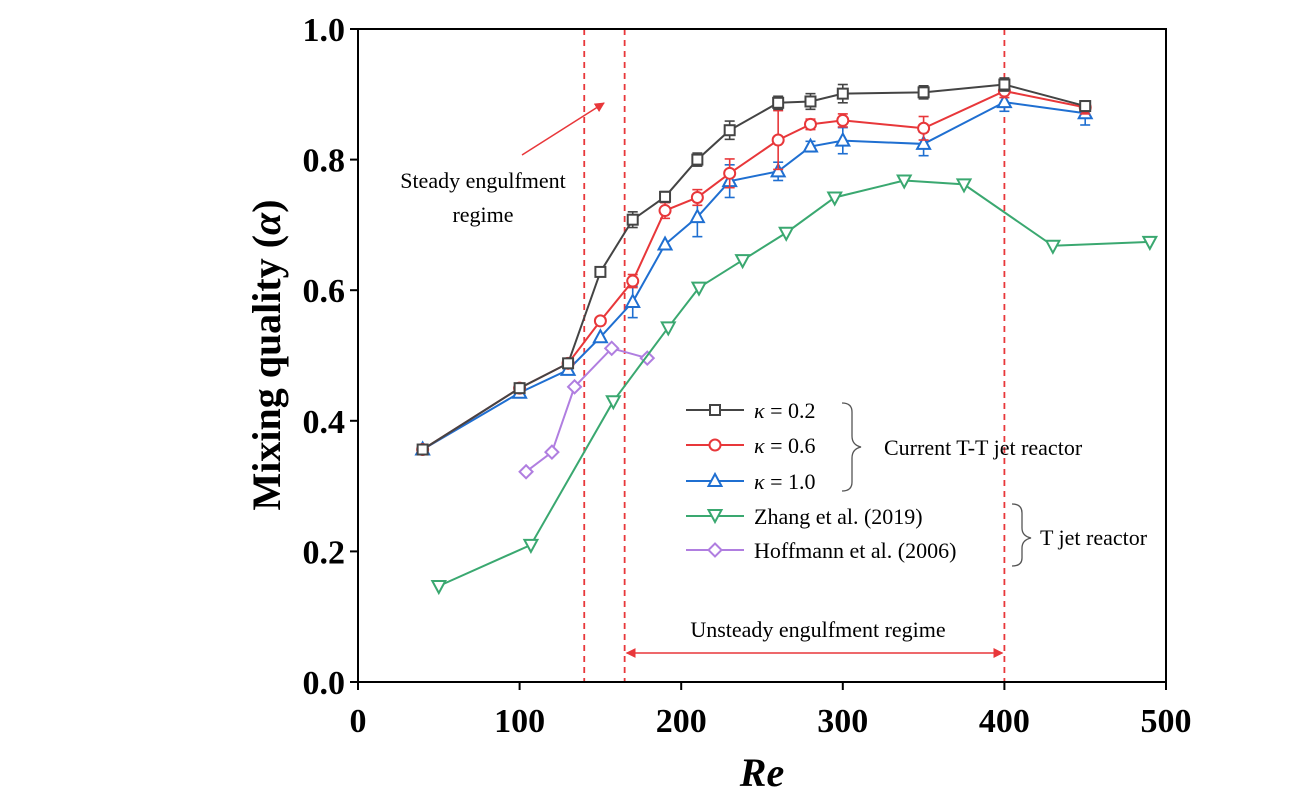  What do you see at coordinates (838, 516) in the screenshot?
I see `legend-label-3: Zhang et al. (2019)` at bounding box center [838, 516].